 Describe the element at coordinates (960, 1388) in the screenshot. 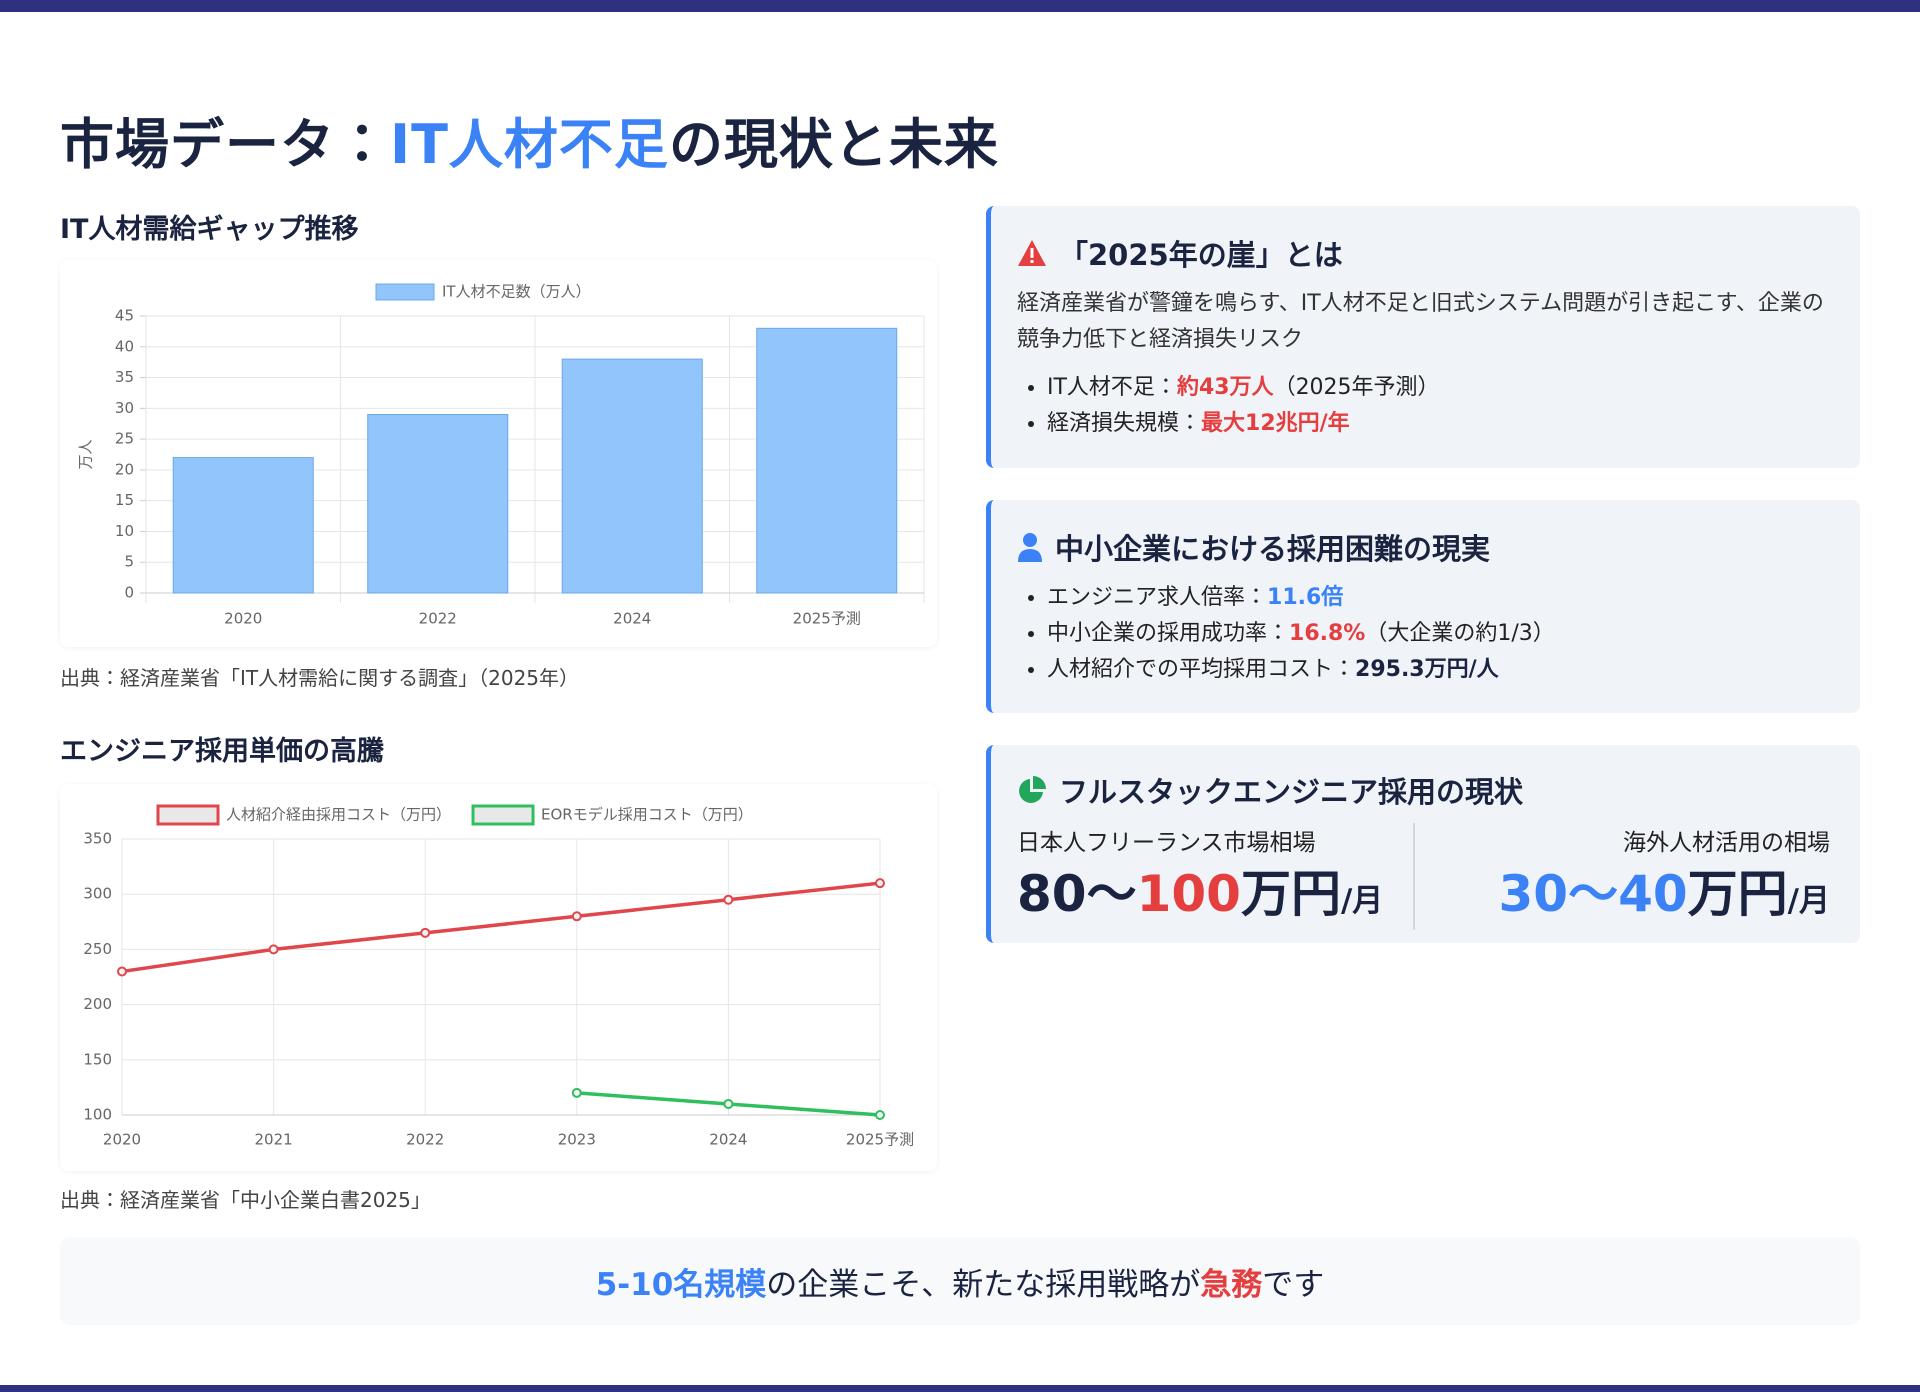

I see `bottom-bar` at that location.